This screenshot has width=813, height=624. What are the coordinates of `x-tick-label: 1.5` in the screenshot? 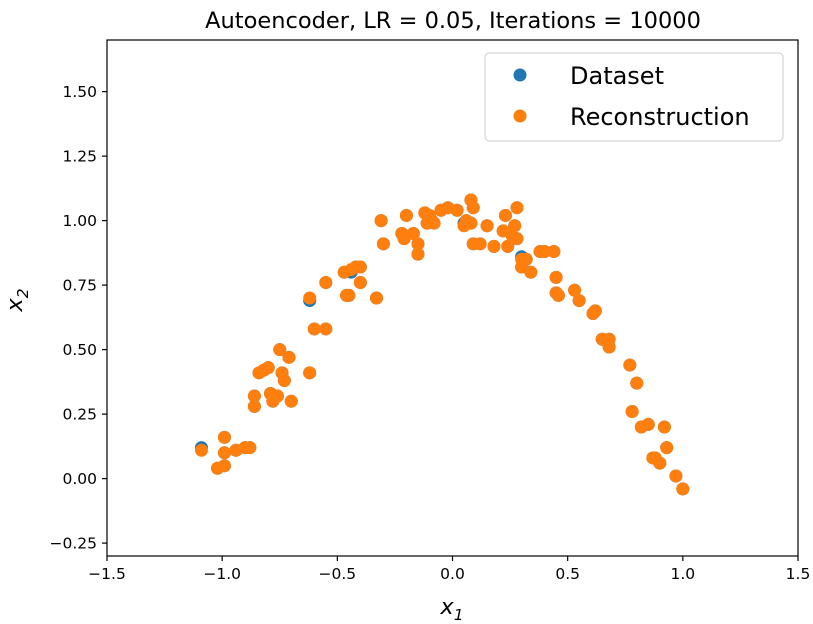 It's located at (798, 574).